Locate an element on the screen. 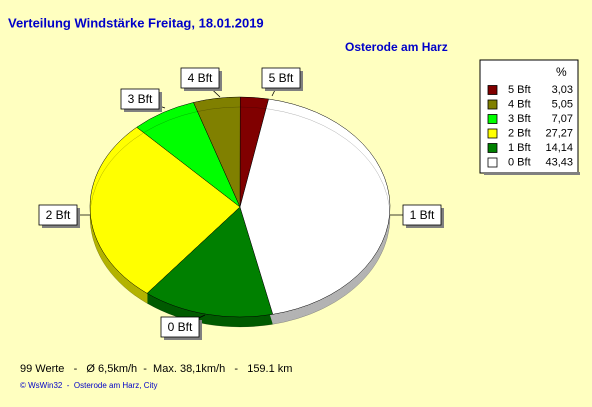 This screenshot has width=592, height=407. slice-label: 5 Bft is located at coordinates (281, 78).